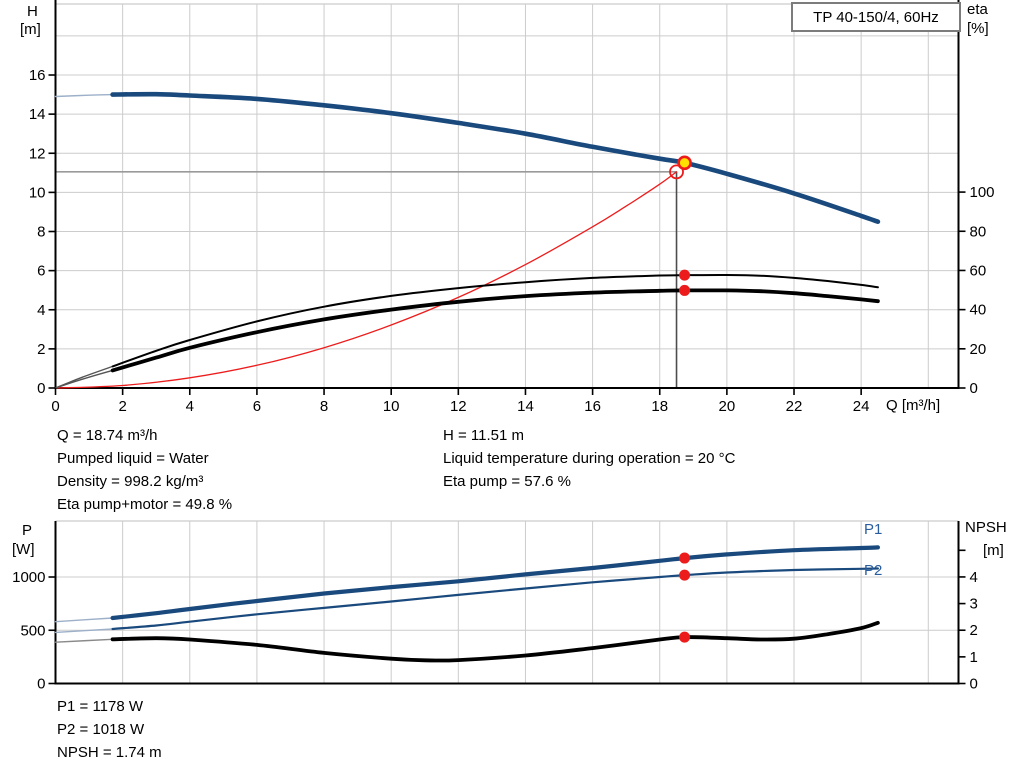 The image size is (1024, 781). What do you see at coordinates (974, 657) in the screenshot?
I see `y-tick-label: 1` at bounding box center [974, 657].